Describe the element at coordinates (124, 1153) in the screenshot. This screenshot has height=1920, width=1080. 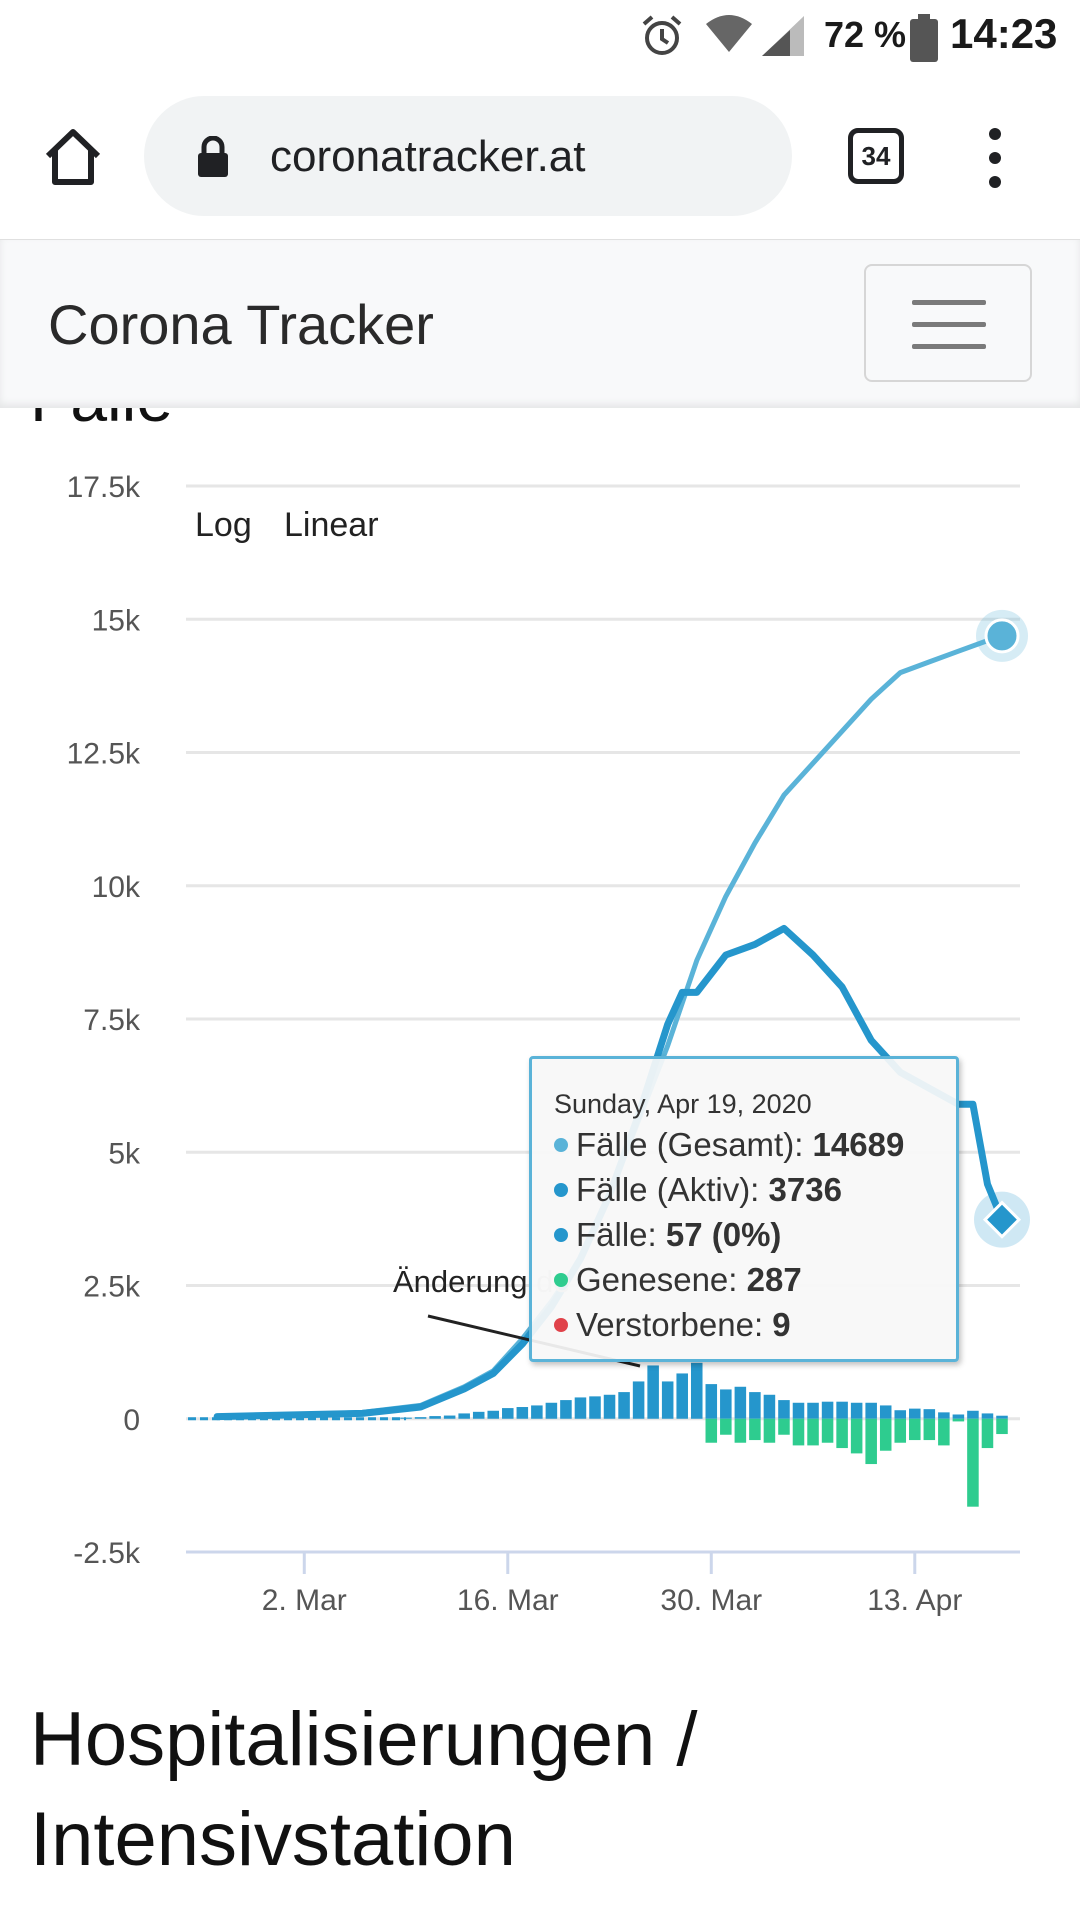
I see `y-tick-label: 5k` at that location.